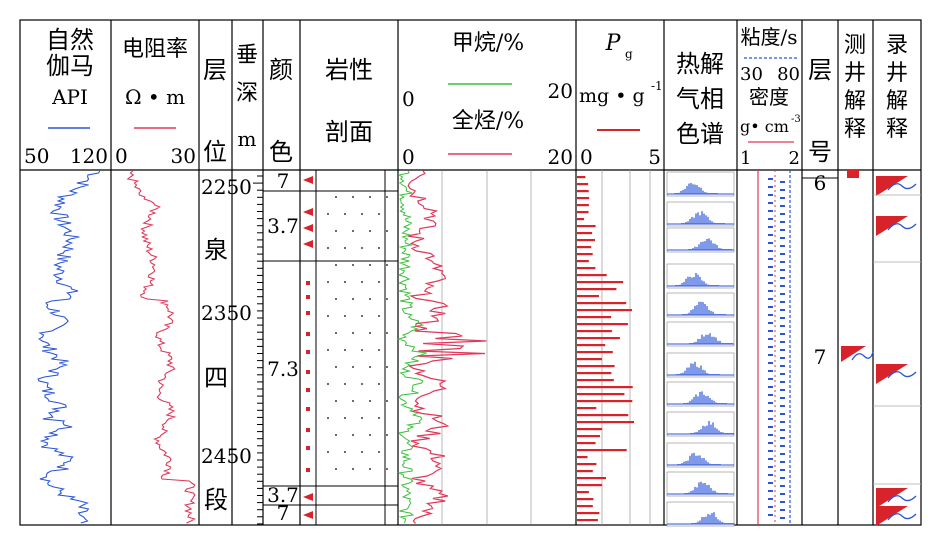 Image resolution: width=941 pixels, height=552 pixels. Describe the element at coordinates (308, 347) in the screenshot. I see `litho-oil-marks` at that location.